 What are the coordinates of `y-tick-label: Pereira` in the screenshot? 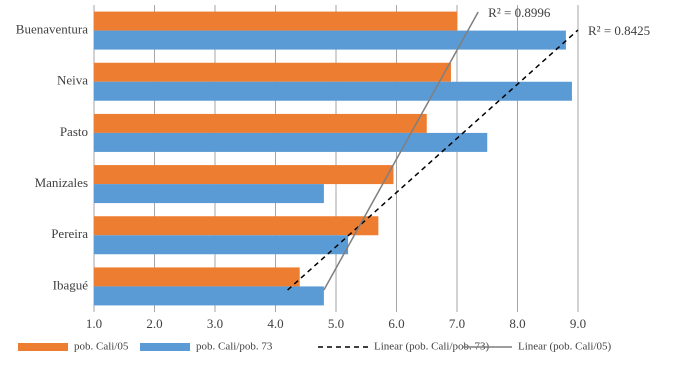 It's located at (69, 233).